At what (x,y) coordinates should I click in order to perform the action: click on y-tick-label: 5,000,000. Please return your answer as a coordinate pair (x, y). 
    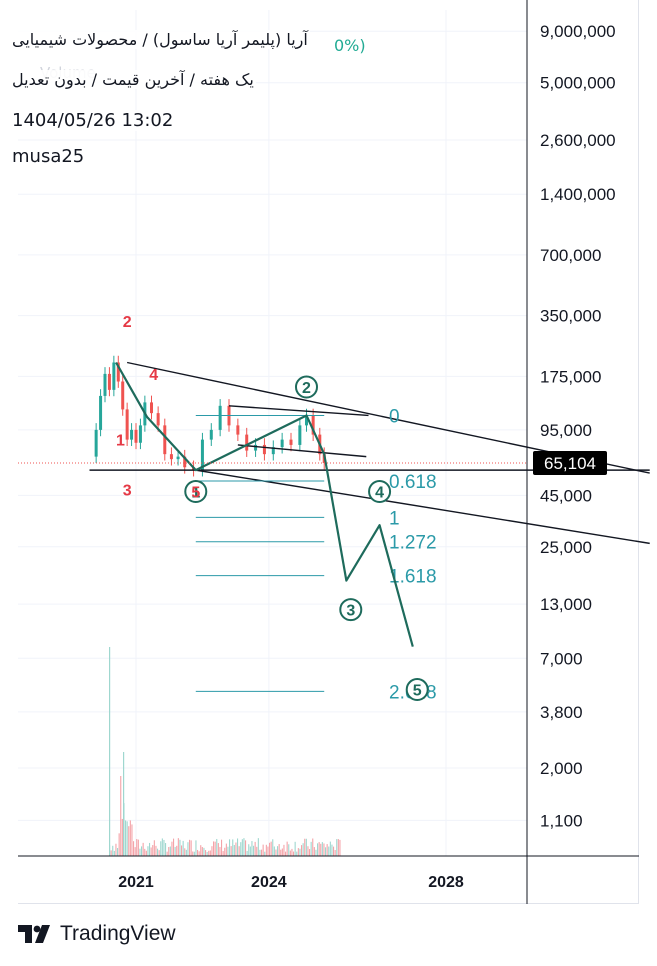
    Looking at the image, I should click on (578, 83).